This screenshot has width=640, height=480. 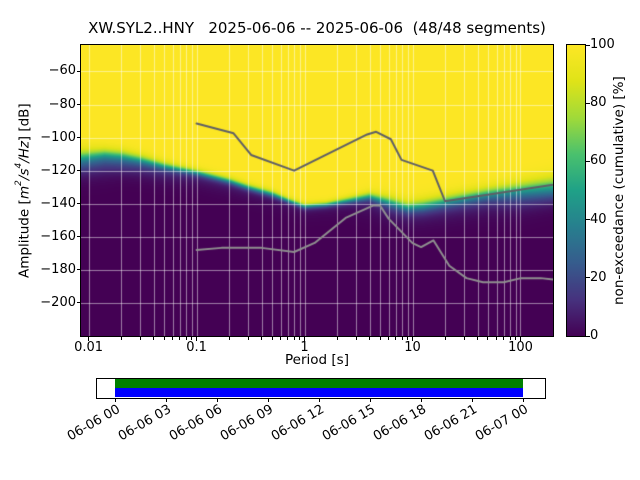 What do you see at coordinates (348, 423) in the screenshot?
I see `timeline-tick-label: 06-06 15` at bounding box center [348, 423].